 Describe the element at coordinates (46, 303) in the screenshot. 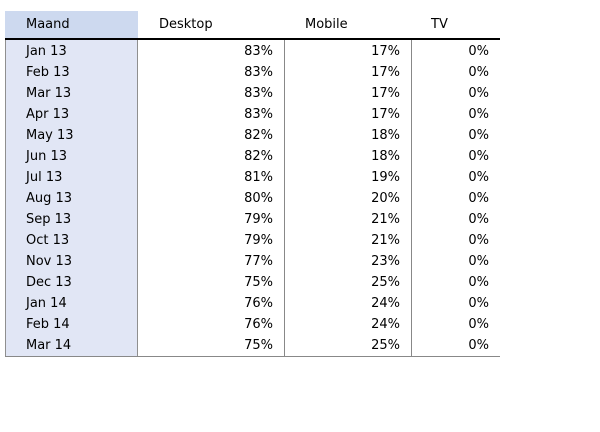

I see `cell-month: Jan 14` at that location.